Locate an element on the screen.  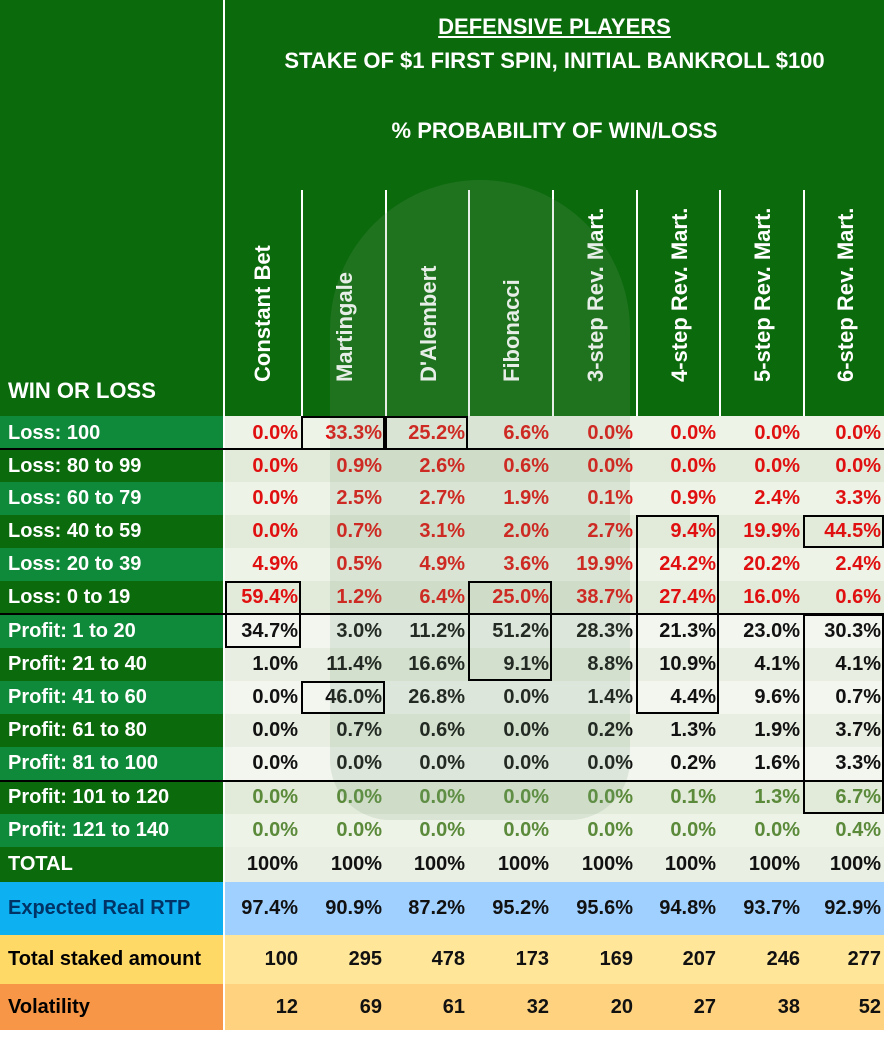
table-cell: 46.0% is located at coordinates (343, 697).